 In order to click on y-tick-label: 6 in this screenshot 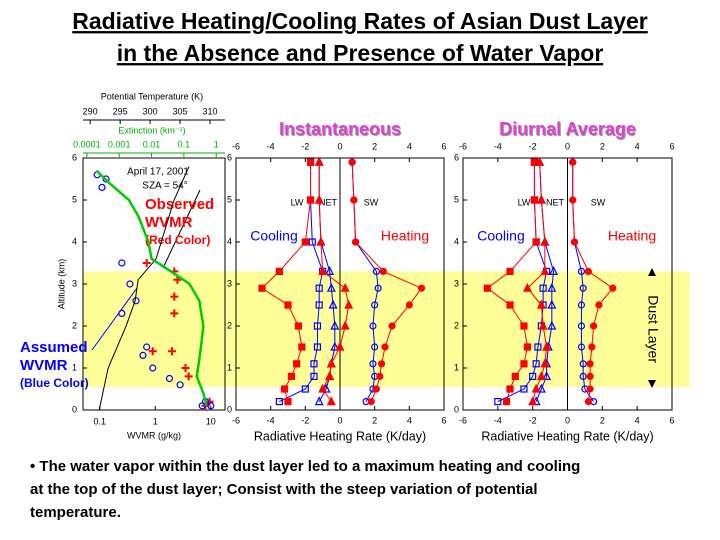, I will do `click(229, 157)`.